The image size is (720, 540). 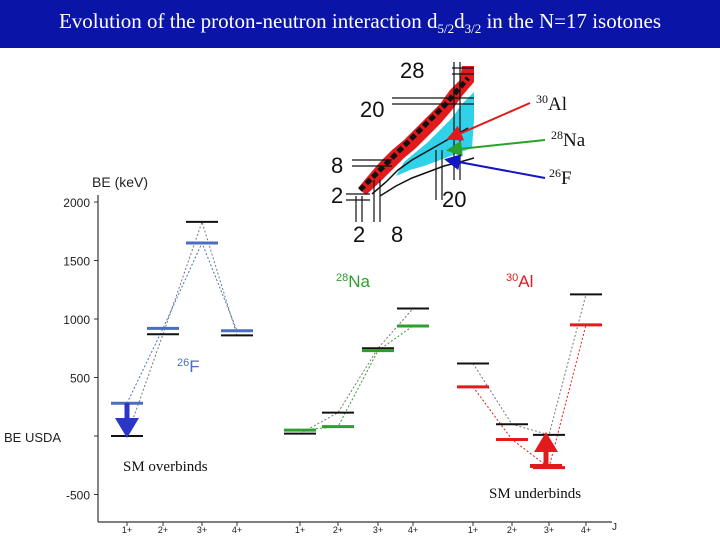 I want to click on y-ticks: 2000 1500 1000 500 -500, so click(x=80, y=349).